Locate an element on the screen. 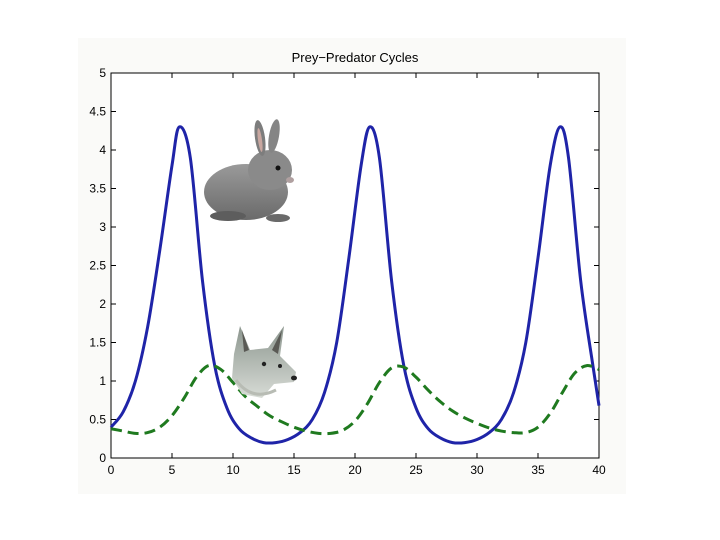 This screenshot has height=540, width=720. rabbit-photo is located at coordinates (249, 170).